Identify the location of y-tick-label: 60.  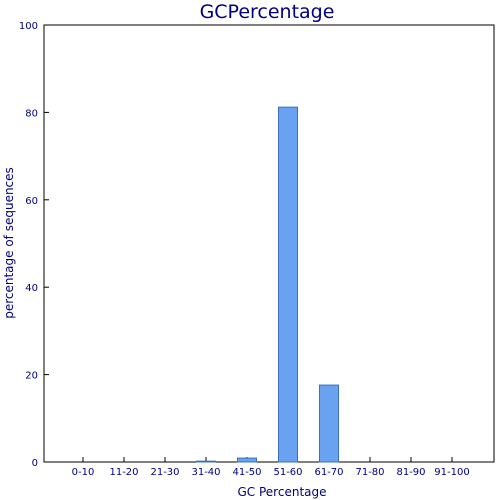
(31, 201).